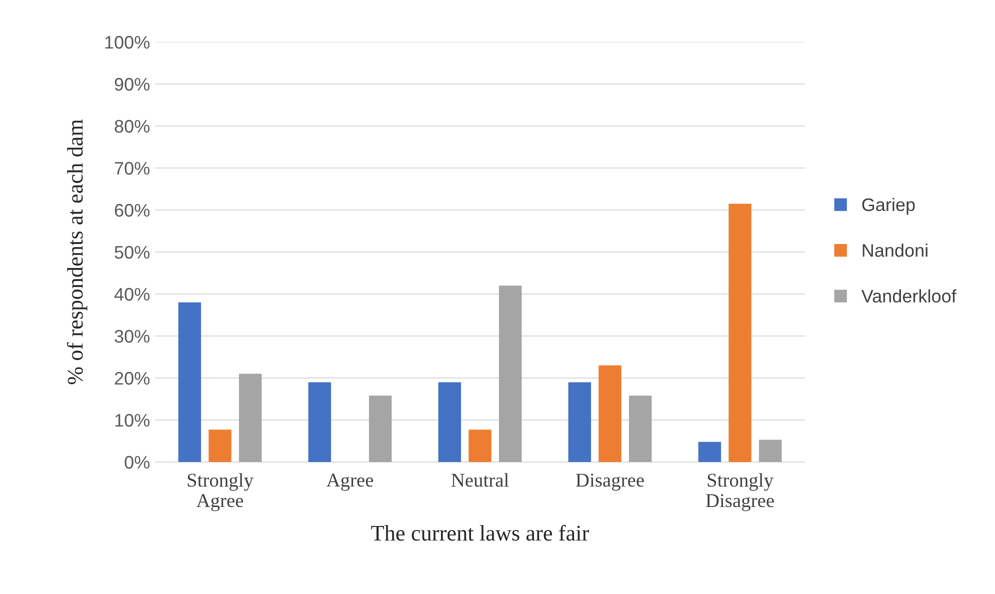 Image resolution: width=995 pixels, height=594 pixels. Describe the element at coordinates (908, 296) in the screenshot. I see `legend-label: Vanderkloof` at that location.